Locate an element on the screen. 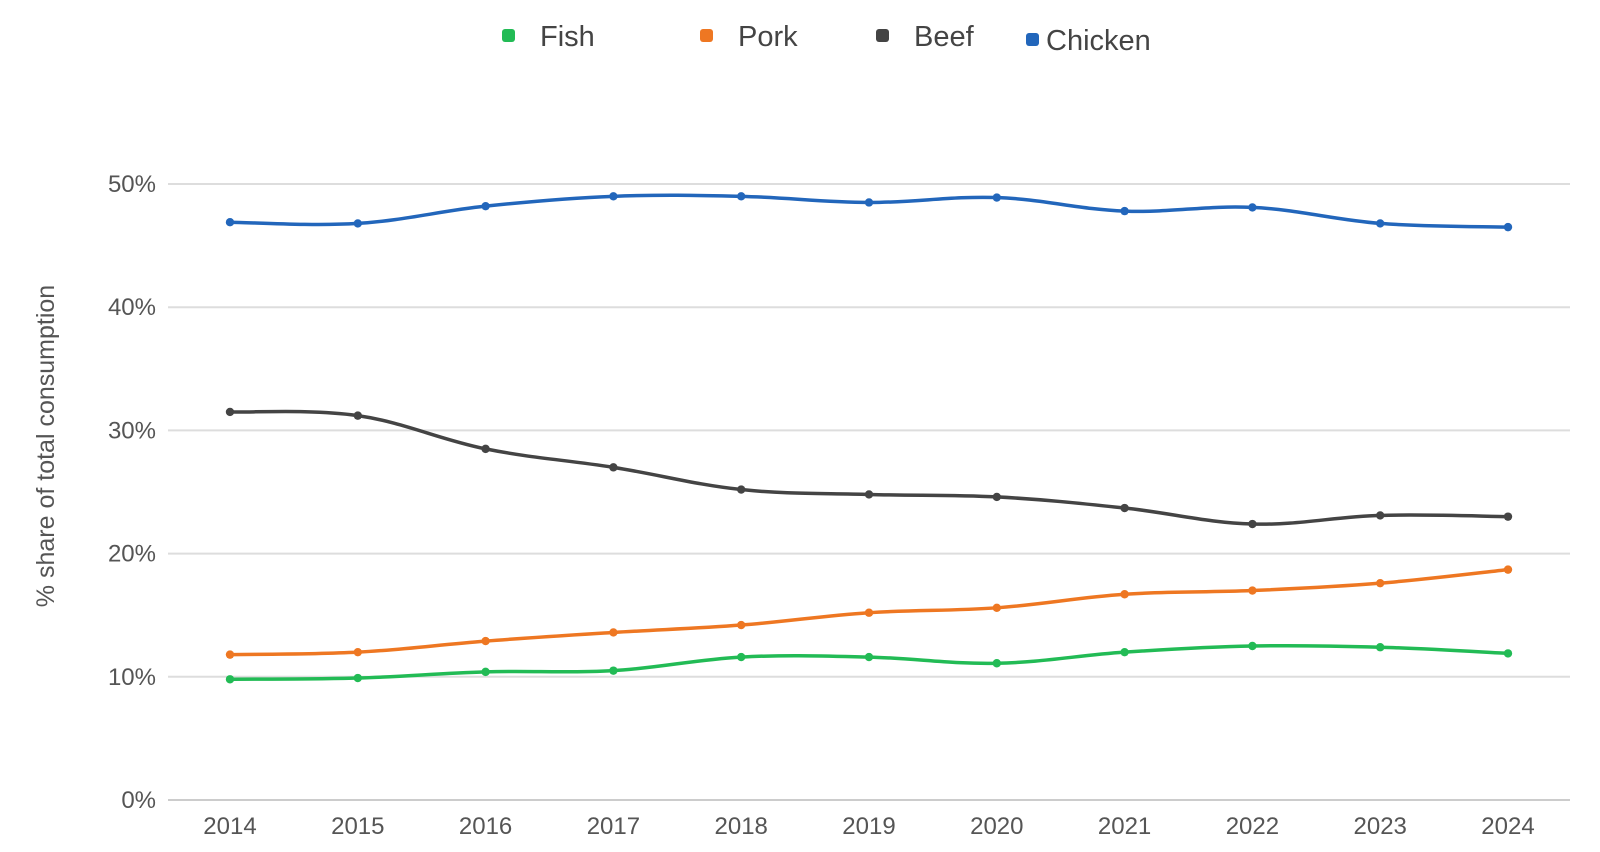 The image size is (1600, 852). legend-item-chicken: Chicken is located at coordinates (1088, 41).